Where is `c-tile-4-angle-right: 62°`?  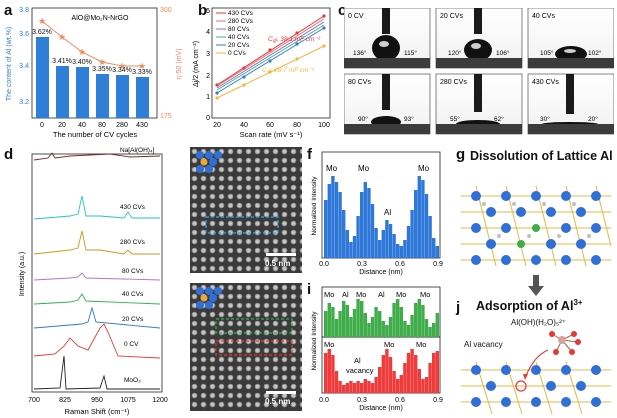
c-tile-4-angle-right: 62° is located at coordinates (499, 119).